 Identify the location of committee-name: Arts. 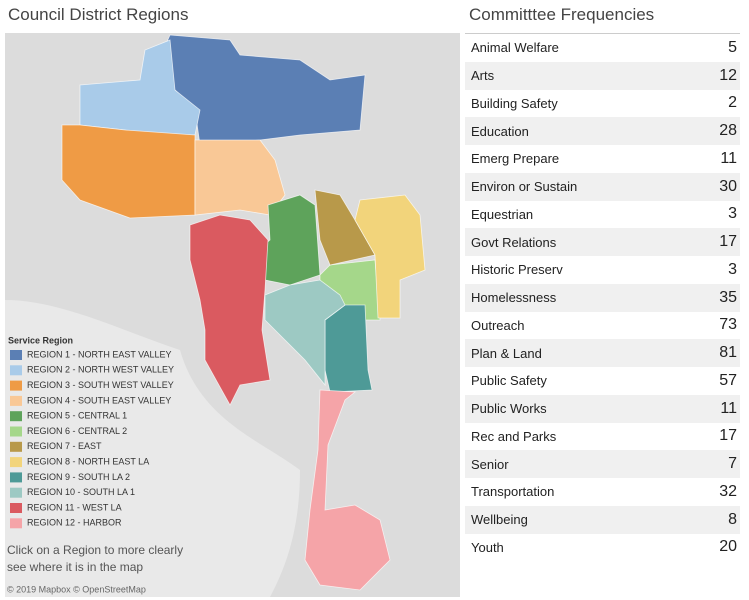
(483, 76).